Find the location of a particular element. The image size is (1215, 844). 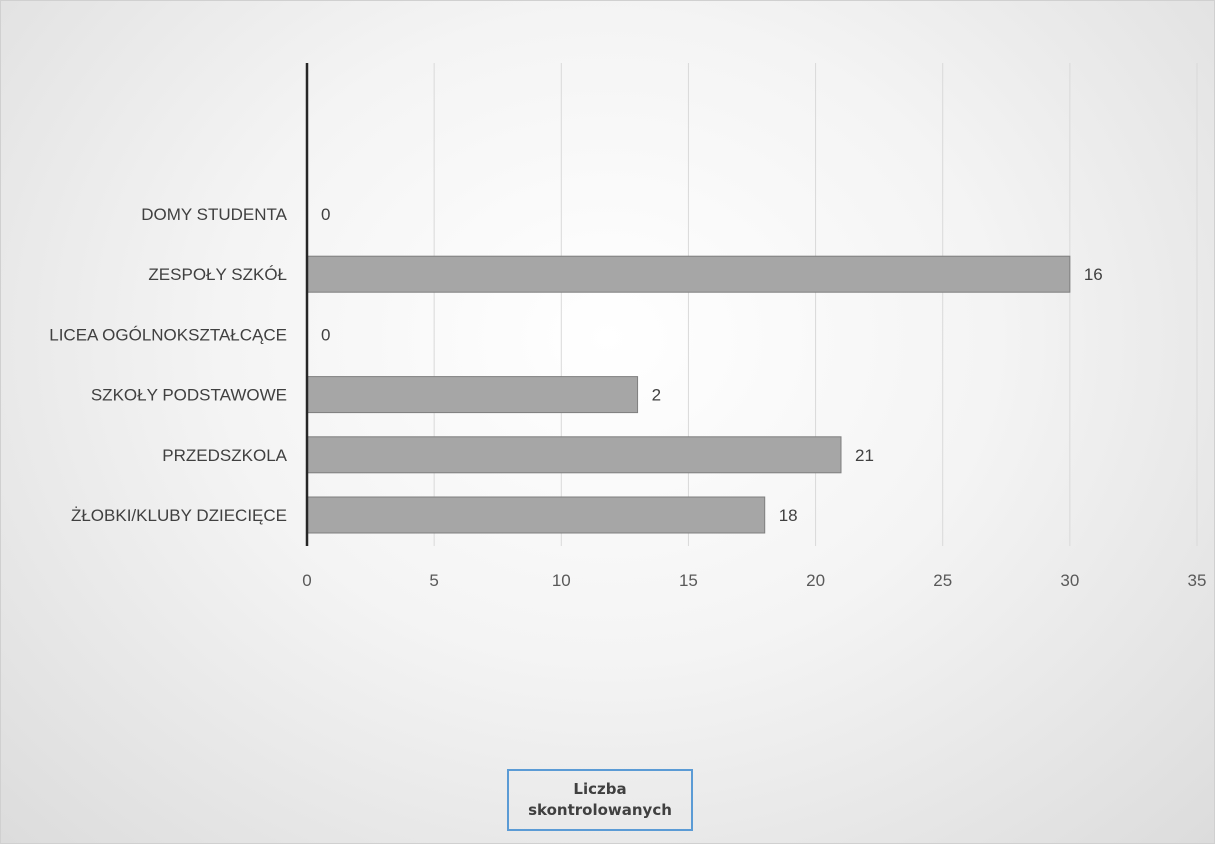

category-label: ZESPOŁY SZKÓŁ is located at coordinates (217, 274).